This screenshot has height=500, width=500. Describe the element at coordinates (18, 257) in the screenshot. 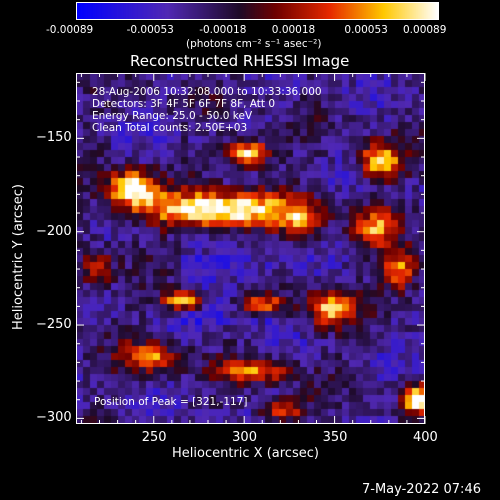

I see `y-axis-label: Heliocentric Y (arcsec)` at that location.